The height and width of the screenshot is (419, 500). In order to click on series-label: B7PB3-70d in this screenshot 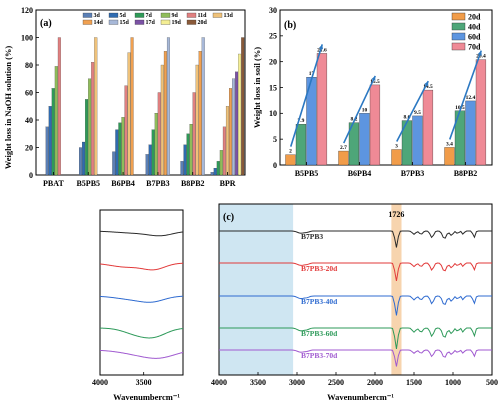, I will do `click(319, 355)`.